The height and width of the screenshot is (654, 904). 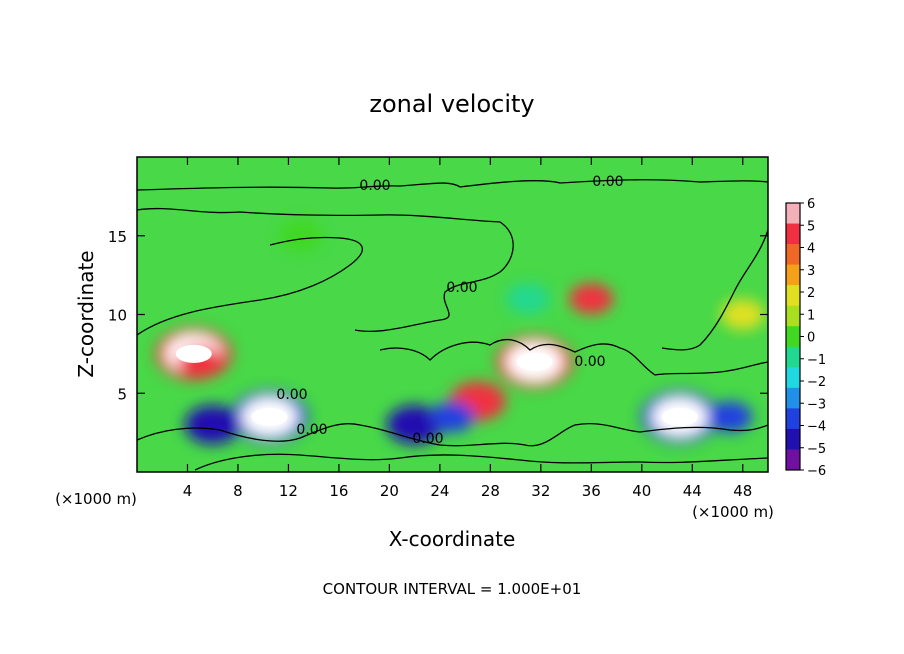 I want to click on colorbar-tick-label: 2, so click(x=811, y=293).